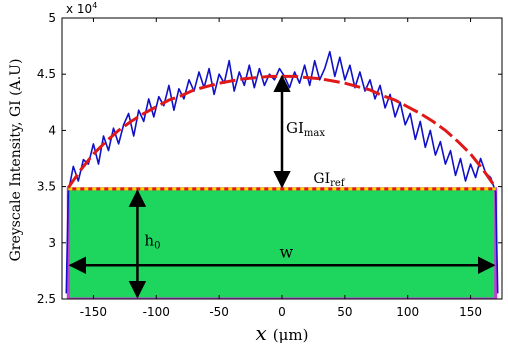  What do you see at coordinates (344, 312) in the screenshot?
I see `x-tick-label: 50` at bounding box center [344, 312].